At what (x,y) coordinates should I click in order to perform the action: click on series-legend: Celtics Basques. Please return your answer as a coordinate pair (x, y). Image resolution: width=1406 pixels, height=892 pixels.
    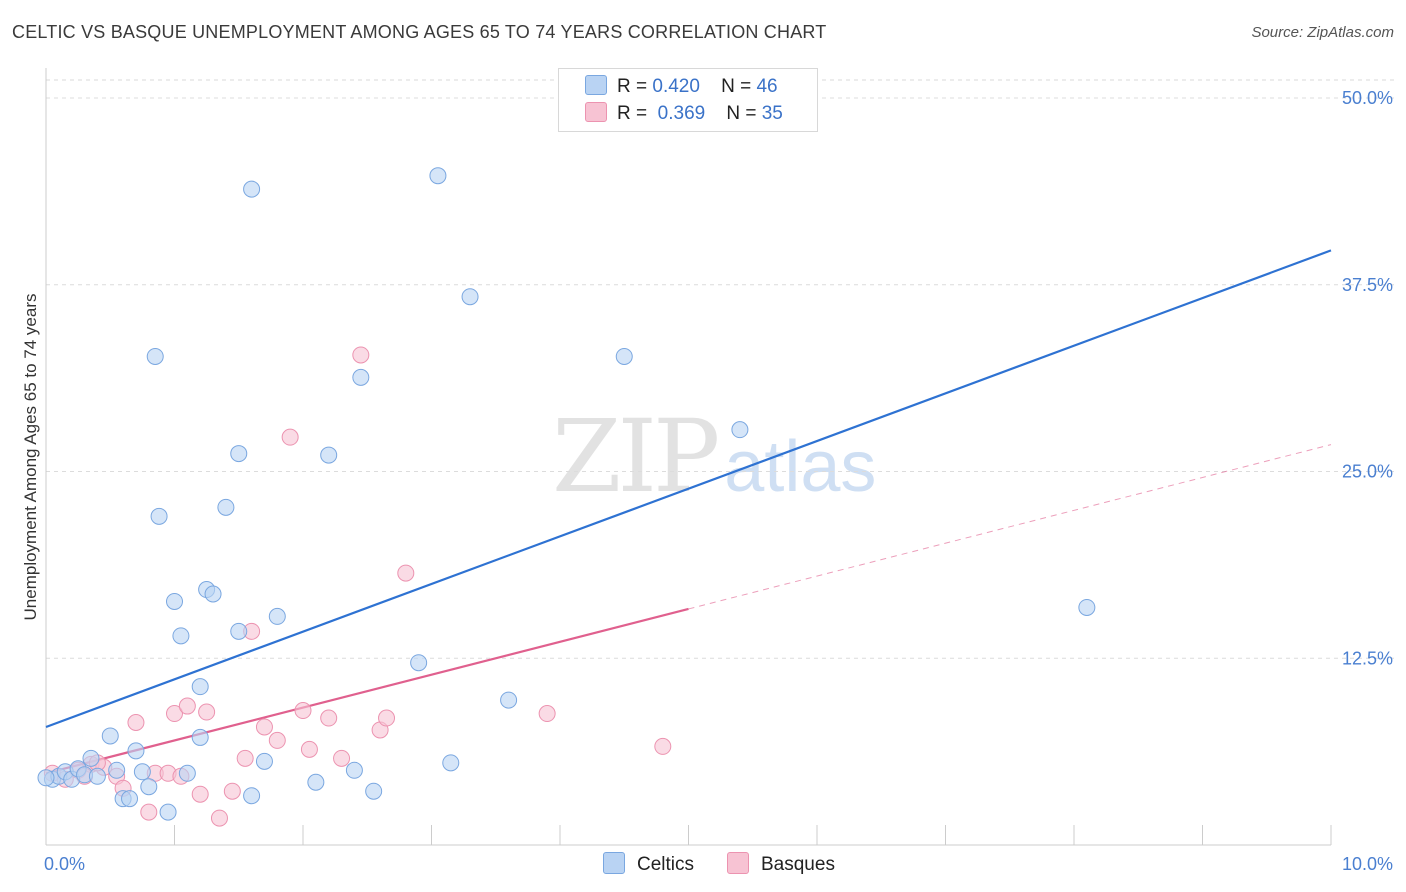
    Looking at the image, I should click on (703, 865).